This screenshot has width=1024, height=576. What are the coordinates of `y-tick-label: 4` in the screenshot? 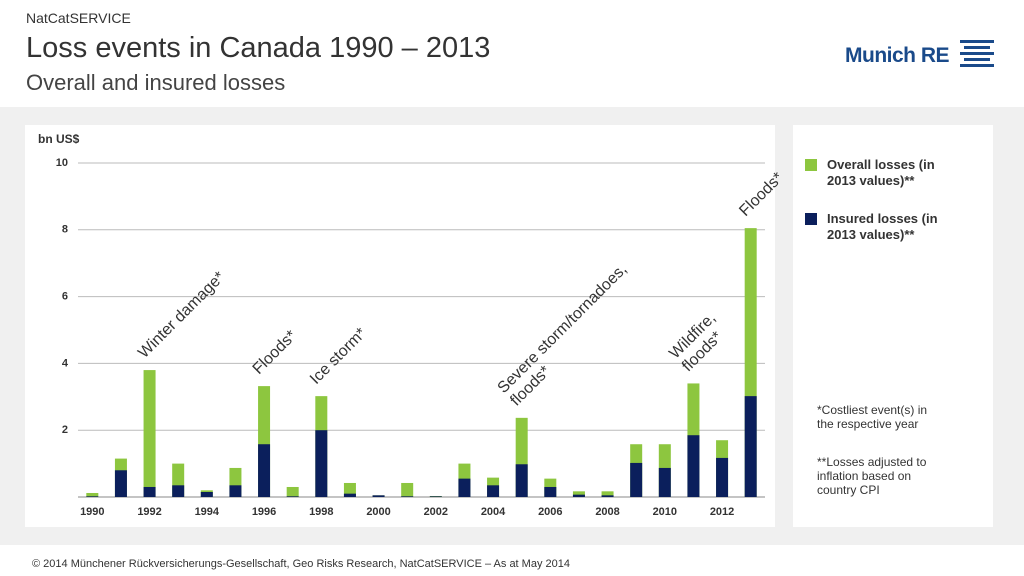 It's located at (65, 363).